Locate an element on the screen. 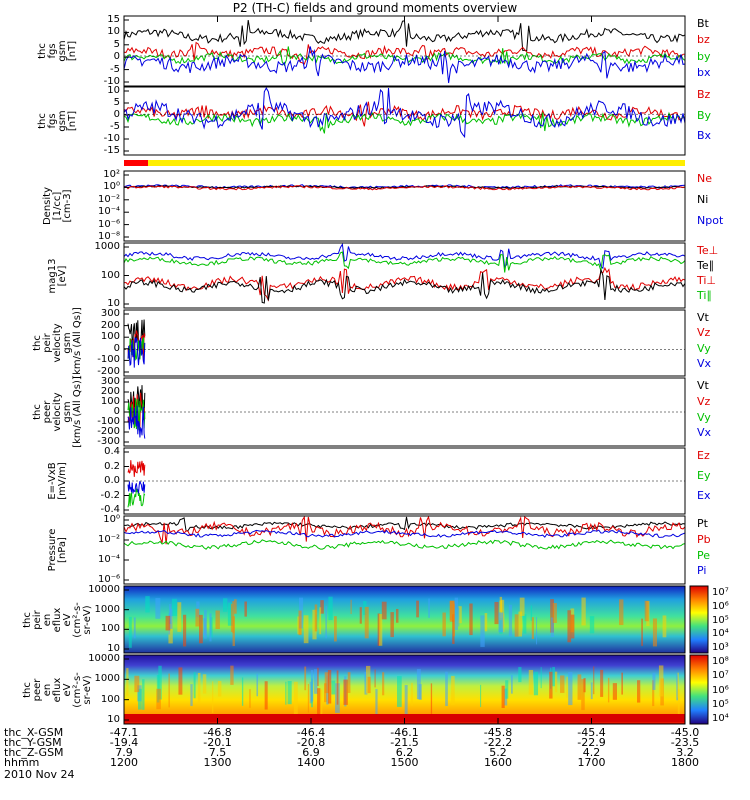 The height and width of the screenshot is (800, 750). panel-ylabel-peir_vel: thc peir velocity gsm [km/s (All Qs)] is located at coordinates (57, 343).